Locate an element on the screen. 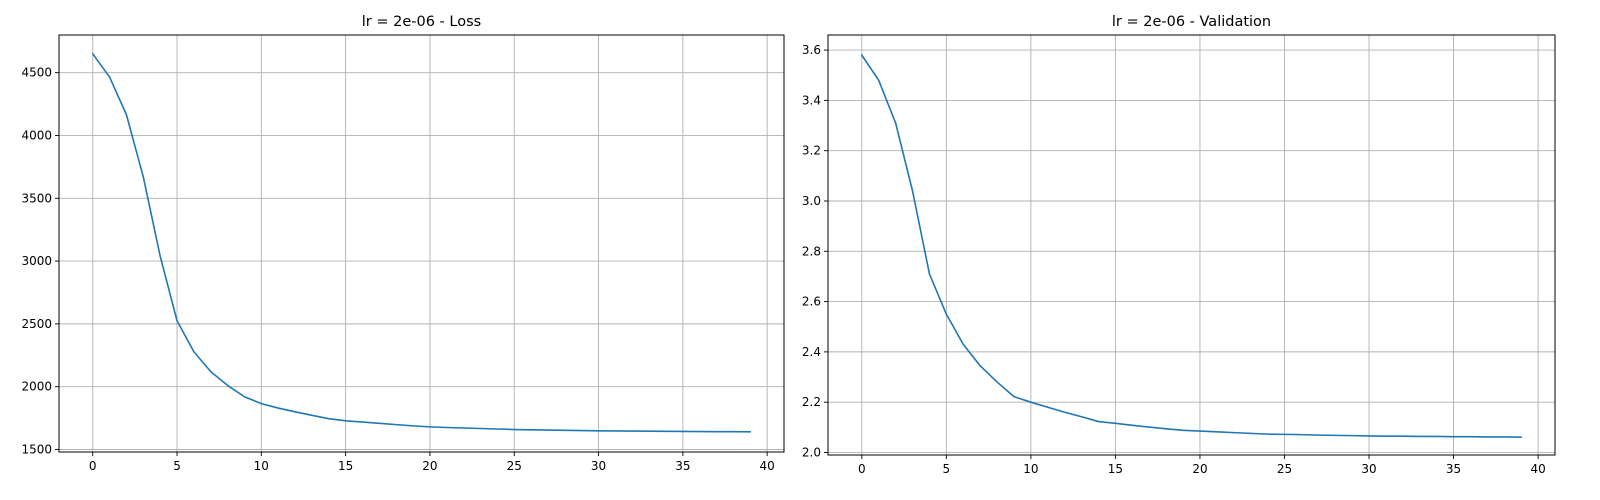 This screenshot has width=1600, height=500. y-tick-label: 3.6 is located at coordinates (811, 50).